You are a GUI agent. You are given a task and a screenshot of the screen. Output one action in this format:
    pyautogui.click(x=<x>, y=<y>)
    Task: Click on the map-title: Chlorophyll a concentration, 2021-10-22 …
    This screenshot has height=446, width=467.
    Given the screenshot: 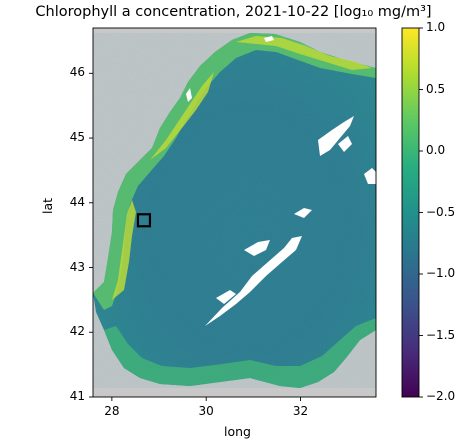 What is the action you would take?
    pyautogui.click(x=233, y=12)
    